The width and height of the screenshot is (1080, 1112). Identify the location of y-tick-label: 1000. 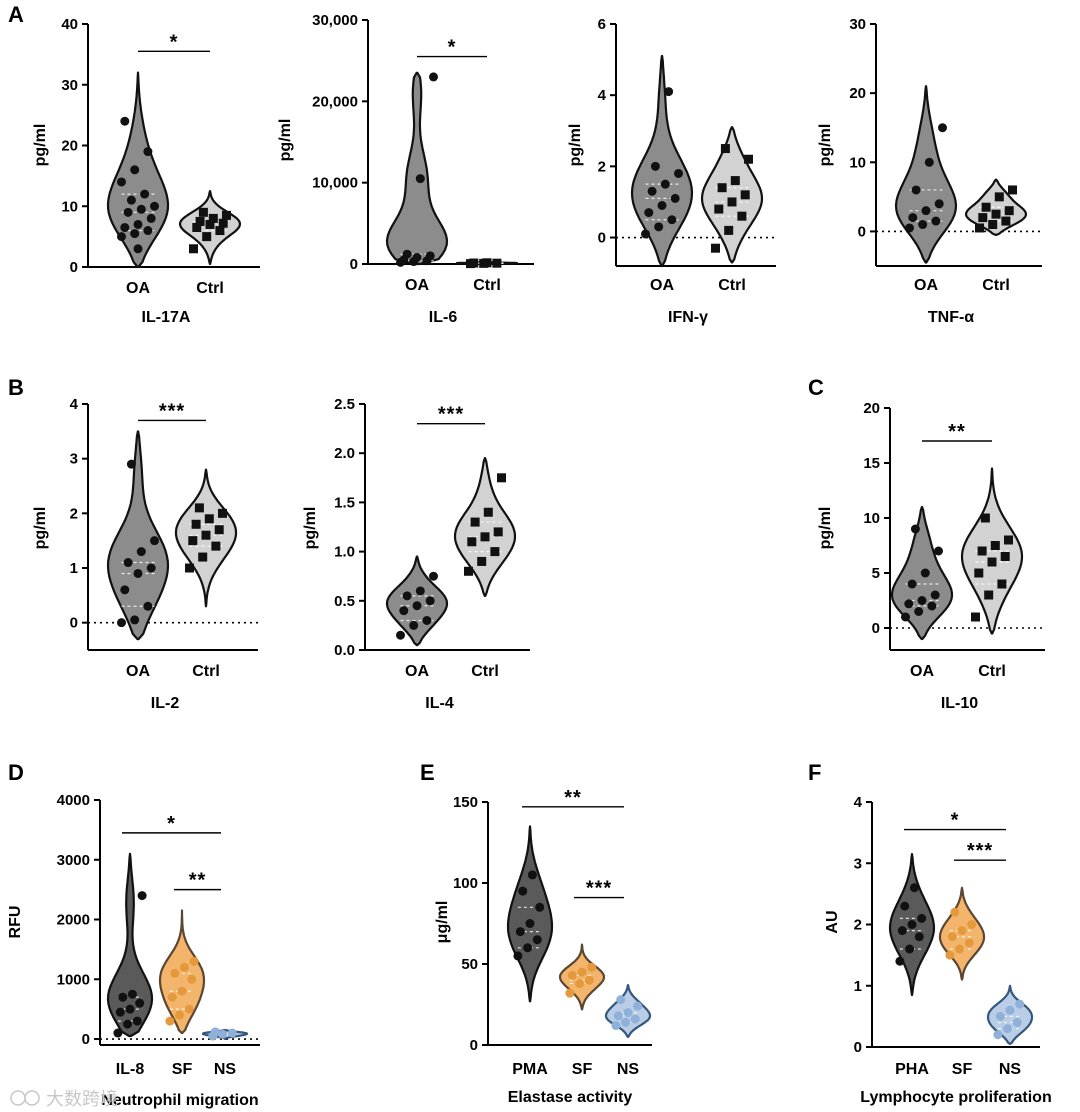
(73, 979).